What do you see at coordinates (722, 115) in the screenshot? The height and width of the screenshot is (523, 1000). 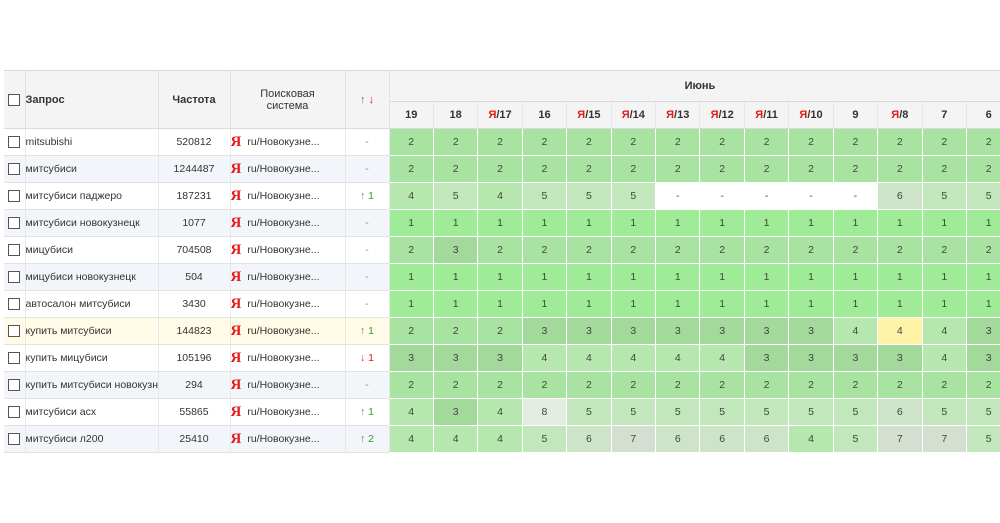 I see `date-column-header: Я/12` at bounding box center [722, 115].